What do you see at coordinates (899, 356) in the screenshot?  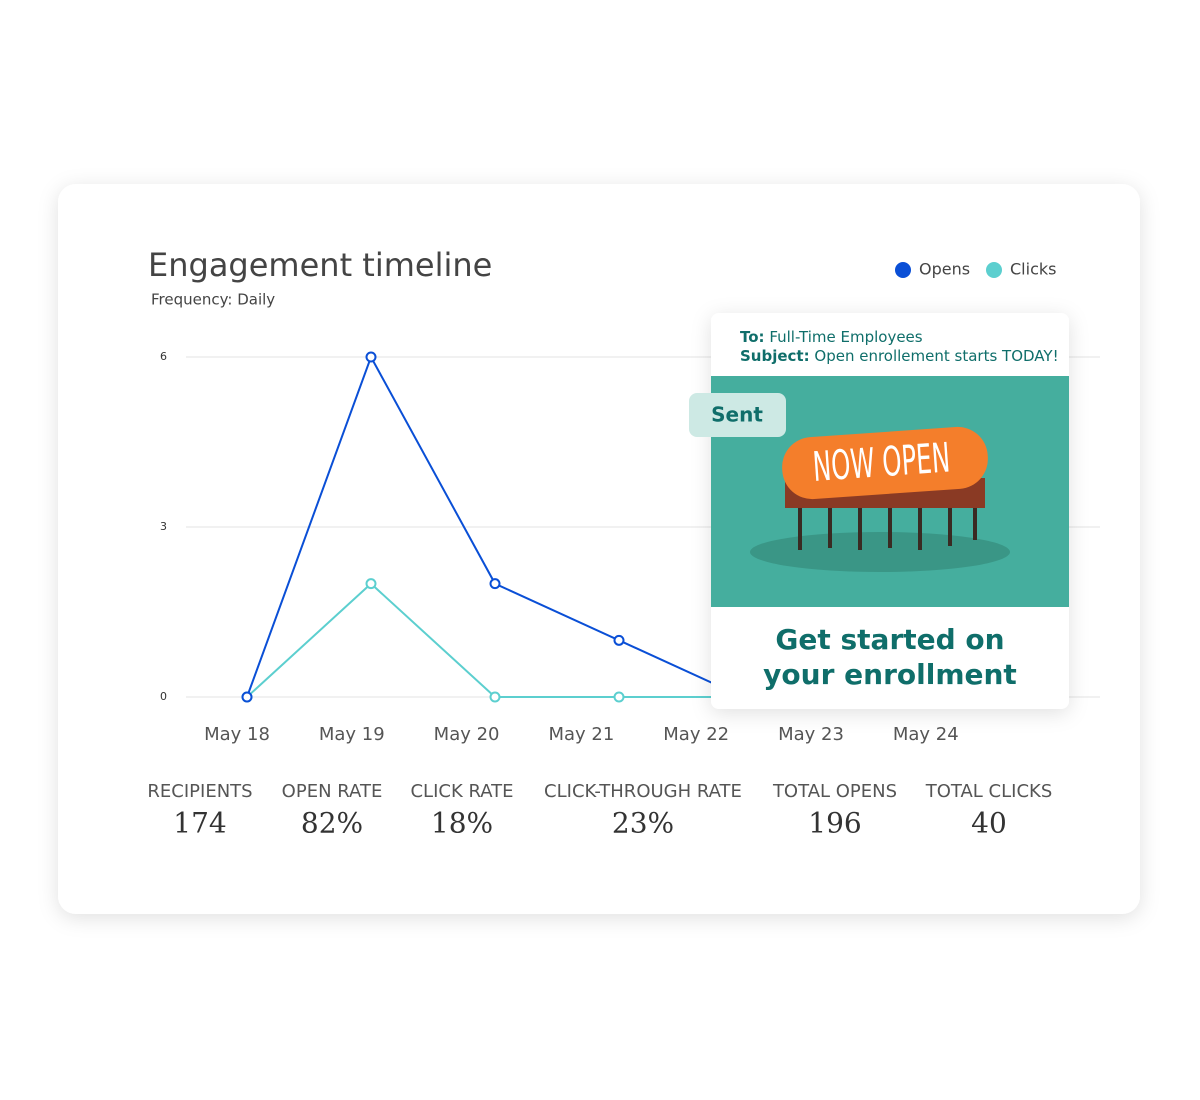 I see `email-subject: Subject: Open enrollement starts TODAY!` at bounding box center [899, 356].